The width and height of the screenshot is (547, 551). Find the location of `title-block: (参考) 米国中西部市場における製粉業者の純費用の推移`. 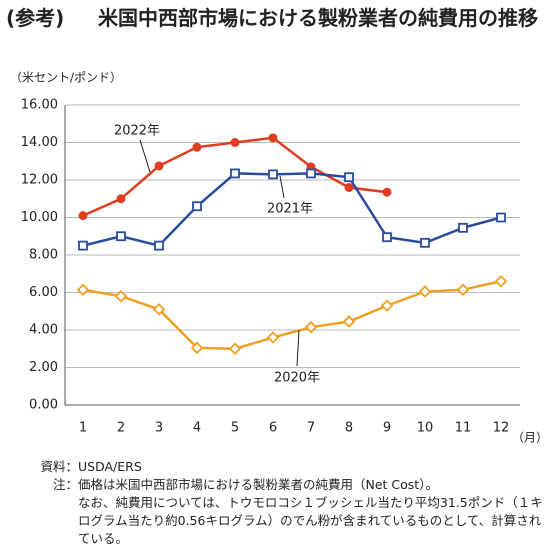

title-block: (参考) 米国中西部市場における製粉業者の純費用の推移 is located at coordinates (273, 18).